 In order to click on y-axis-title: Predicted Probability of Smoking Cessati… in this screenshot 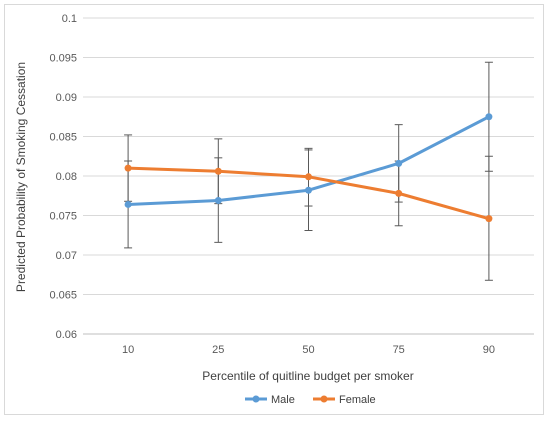, I will do `click(21, 177)`.